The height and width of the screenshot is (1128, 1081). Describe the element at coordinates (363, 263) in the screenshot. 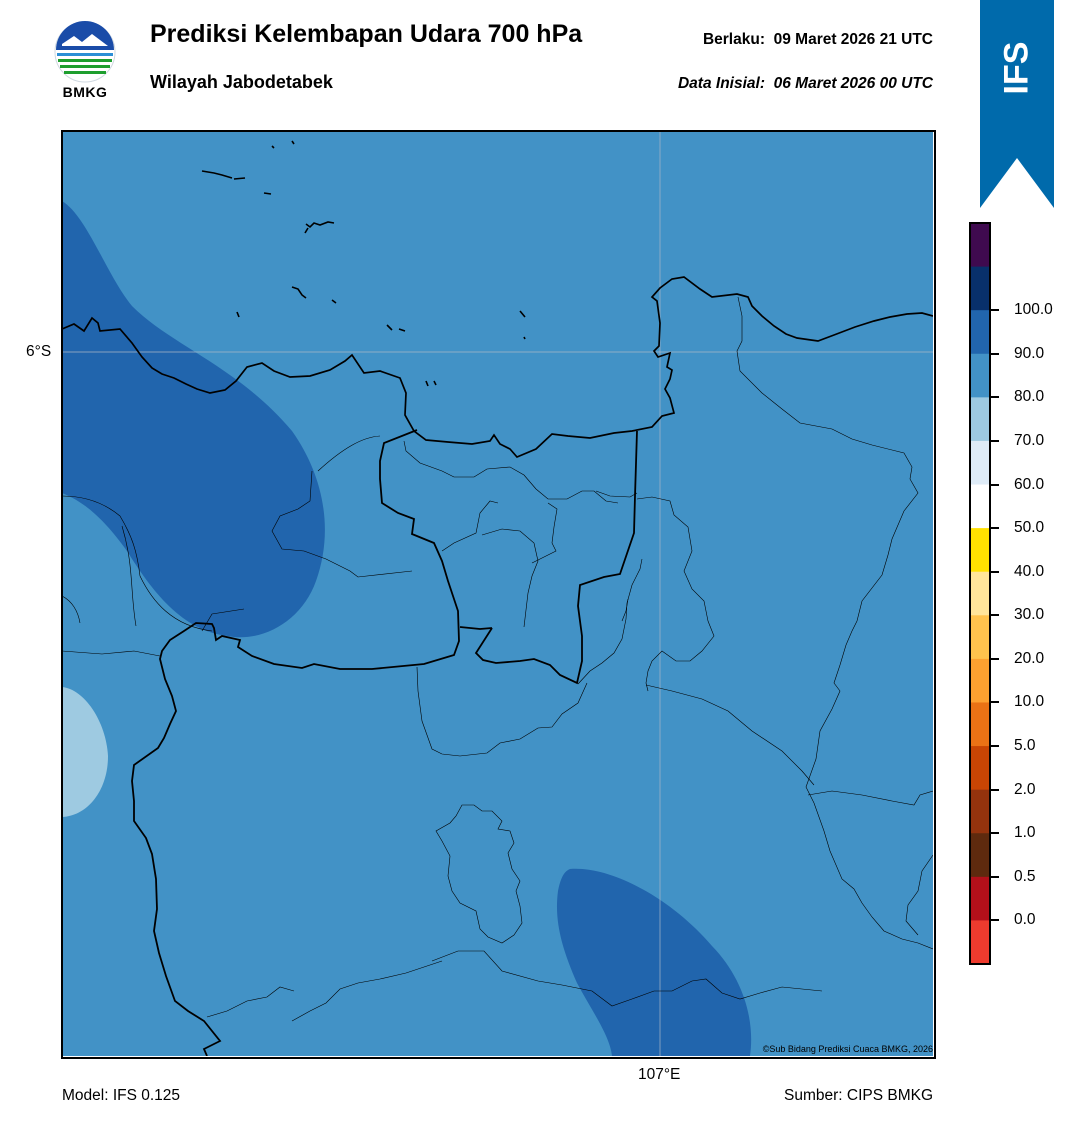

I see `thousand-islands` at that location.